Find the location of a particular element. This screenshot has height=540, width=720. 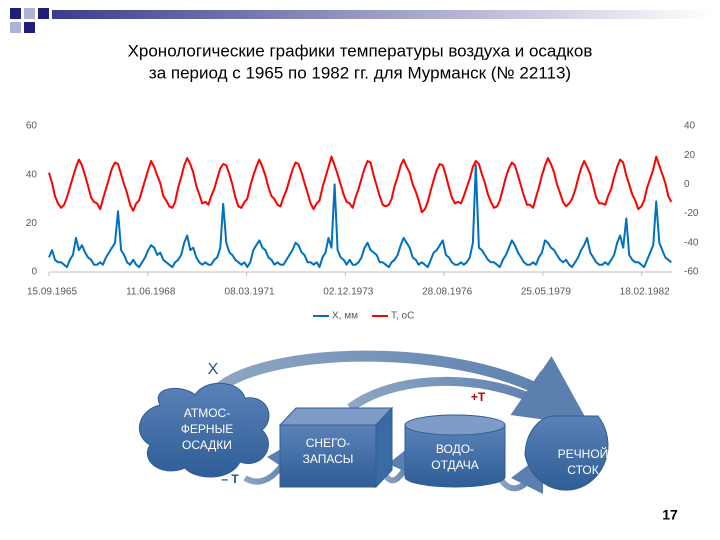

legend-label: X, мм is located at coordinates (345, 316).